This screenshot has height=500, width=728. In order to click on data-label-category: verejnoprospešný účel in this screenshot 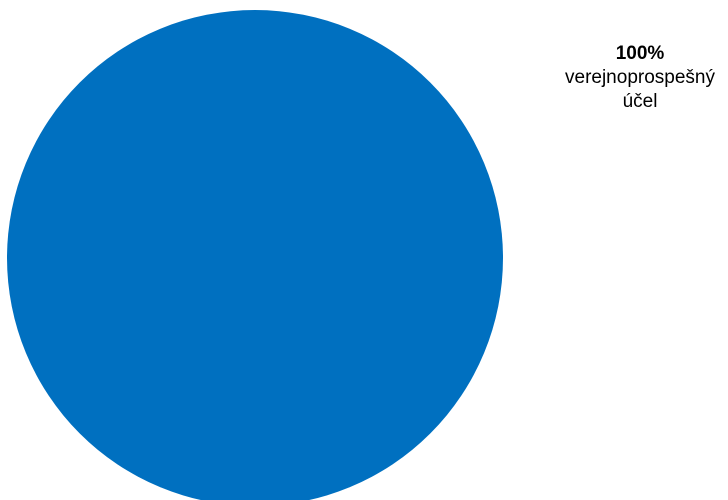, I will do `click(640, 89)`.